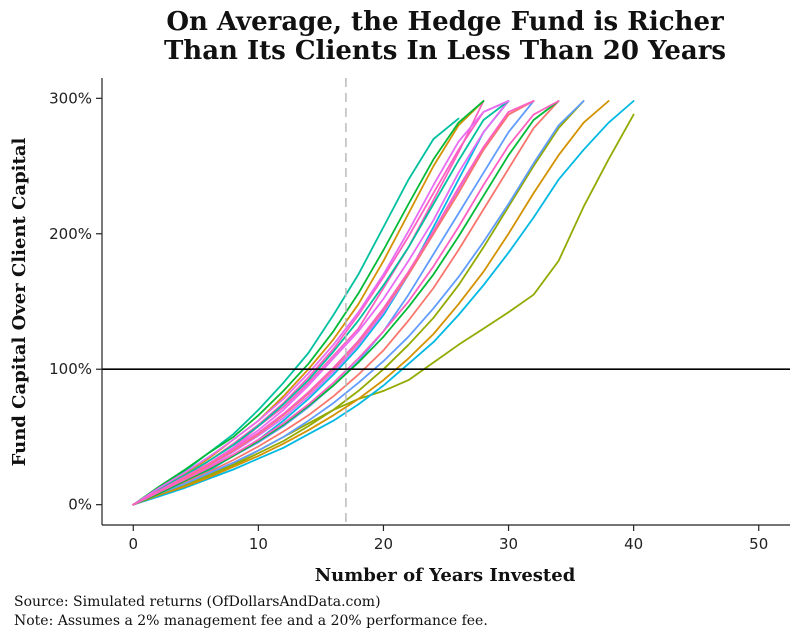 The image size is (800, 640). I want to click on y-tick-label: 100%, so click(70, 369).